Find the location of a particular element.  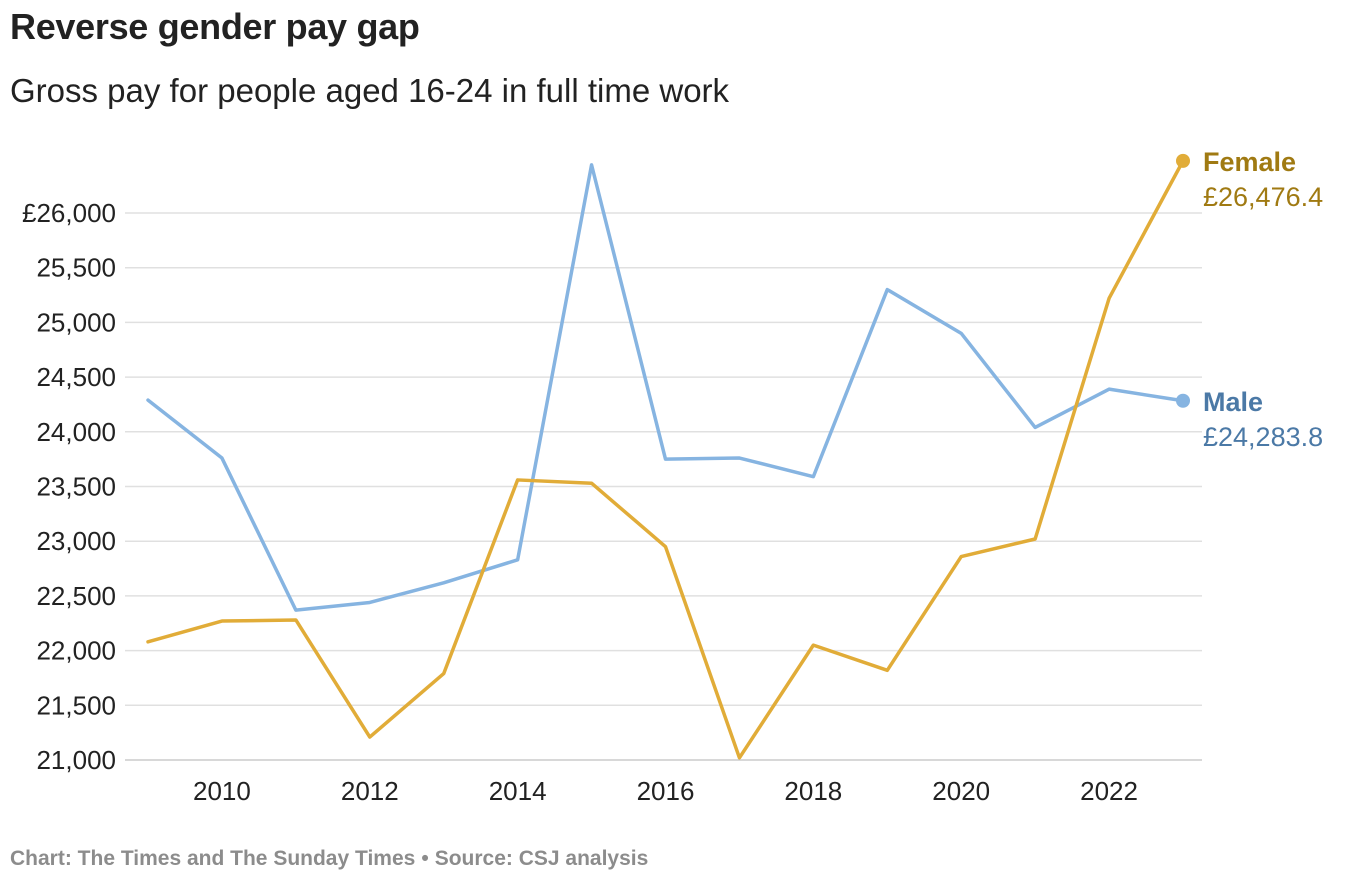

y-tick-label: £26,000 is located at coordinates (69, 213).